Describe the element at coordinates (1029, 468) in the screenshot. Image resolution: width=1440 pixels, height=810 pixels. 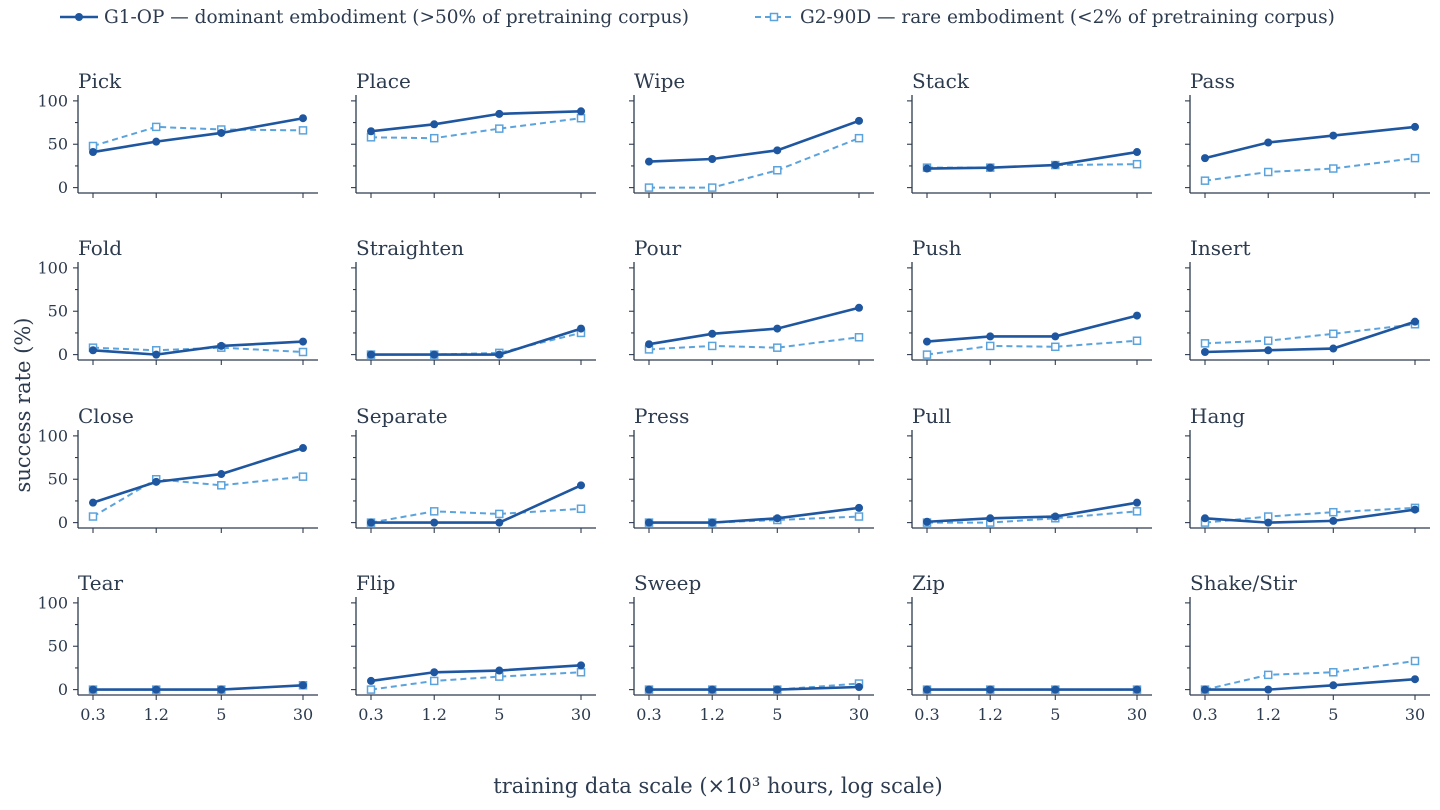
I see `panel-pull: Pull` at that location.